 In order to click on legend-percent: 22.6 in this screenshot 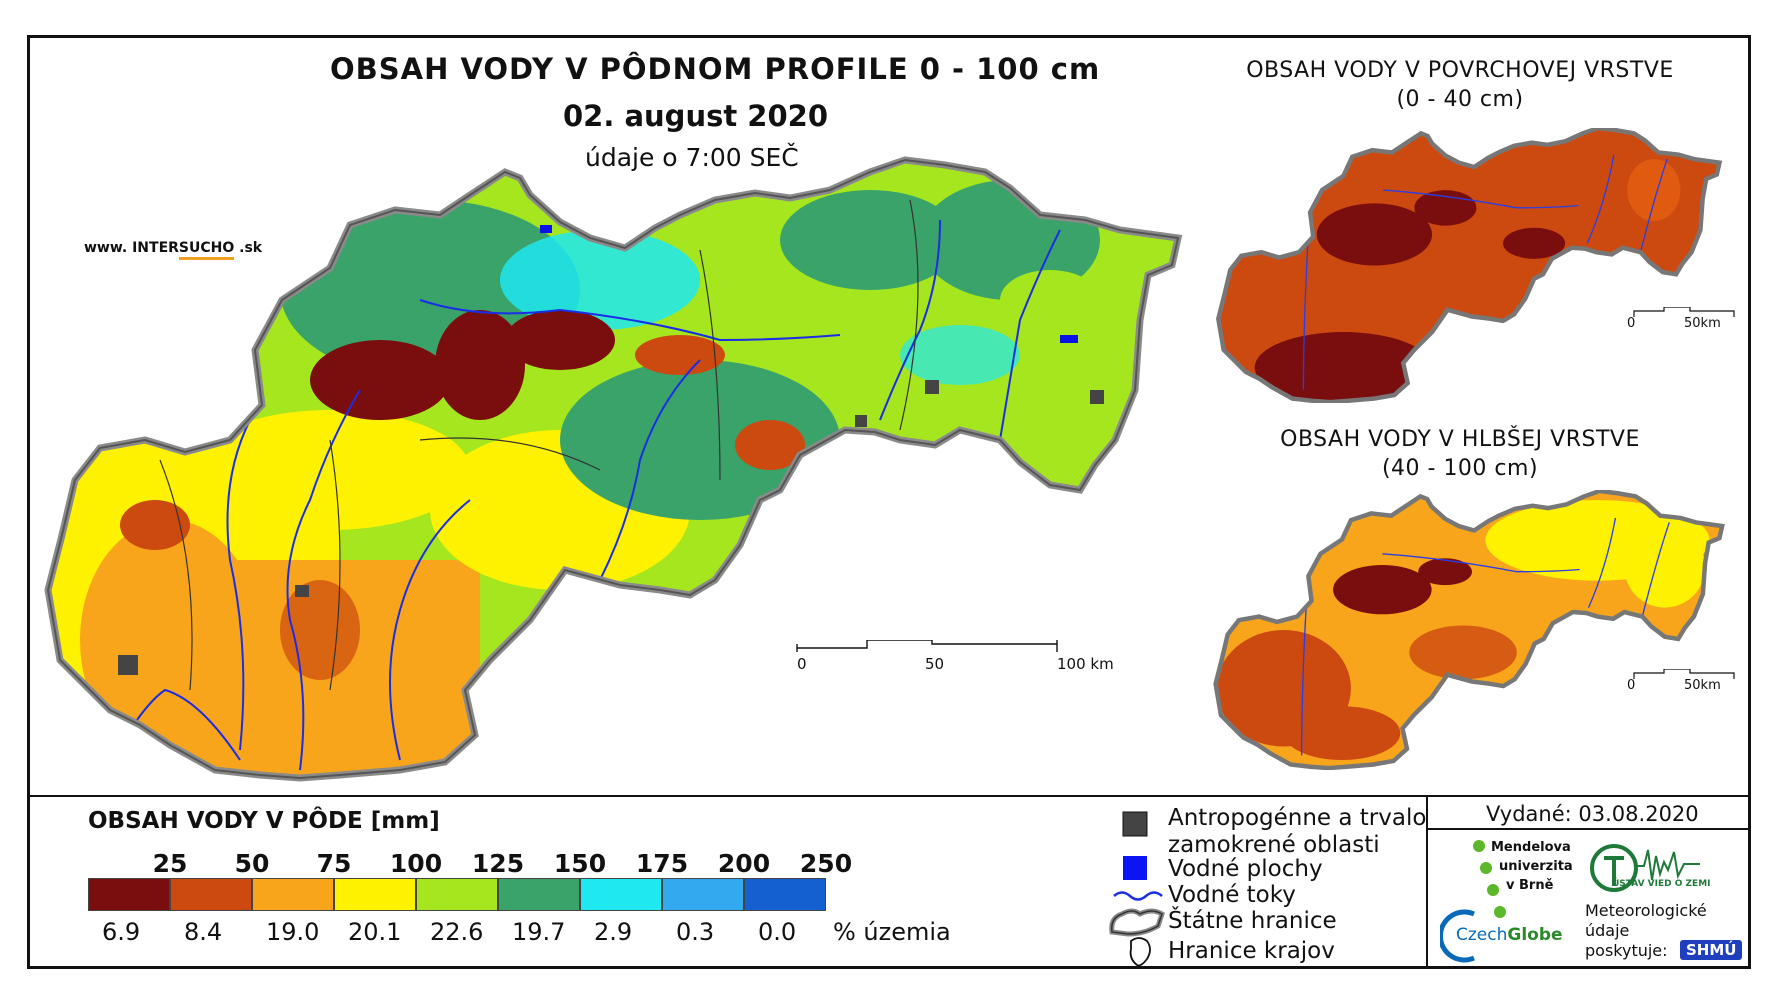, I will do `click(457, 932)`.